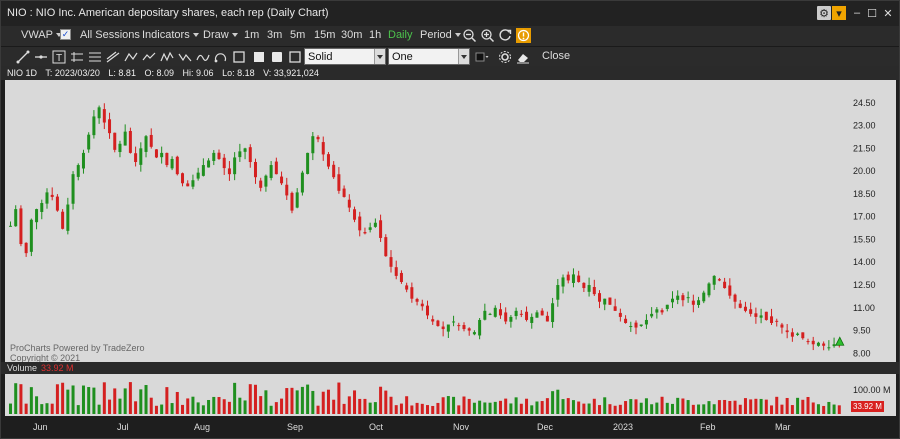 This screenshot has height=439, width=900. Describe the element at coordinates (221, 57) in the screenshot. I see `arc-icon` at that location.